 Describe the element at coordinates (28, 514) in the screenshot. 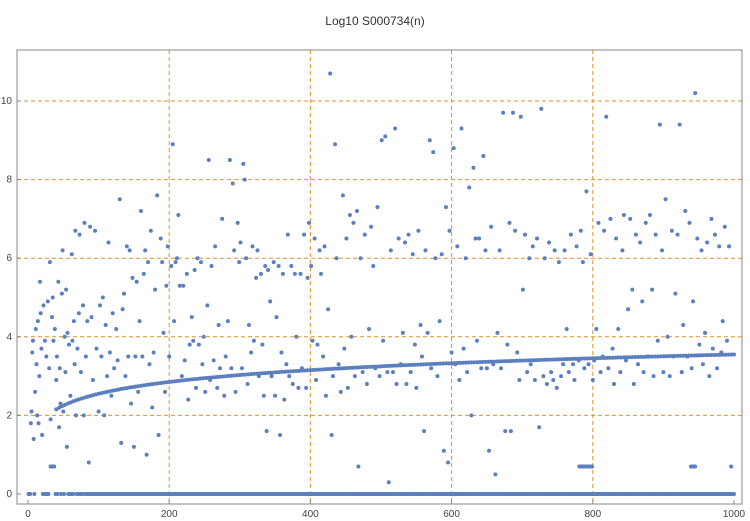

I see `x-tick-label: 0` at that location.